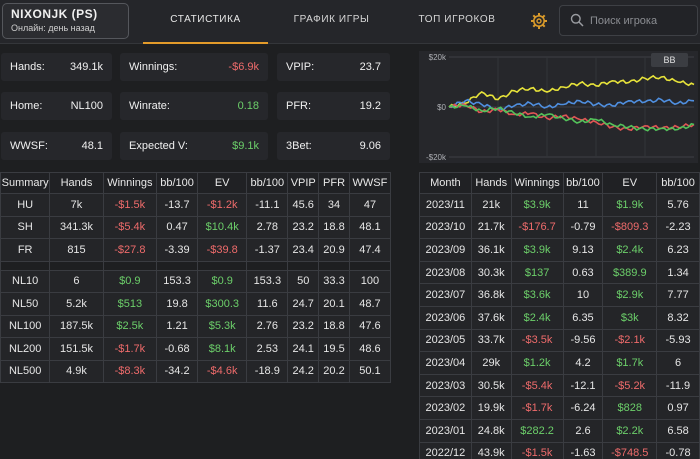  Describe the element at coordinates (56, 67) in the screenshot. I see `stat-hands: Hands: 349.1k` at that location.